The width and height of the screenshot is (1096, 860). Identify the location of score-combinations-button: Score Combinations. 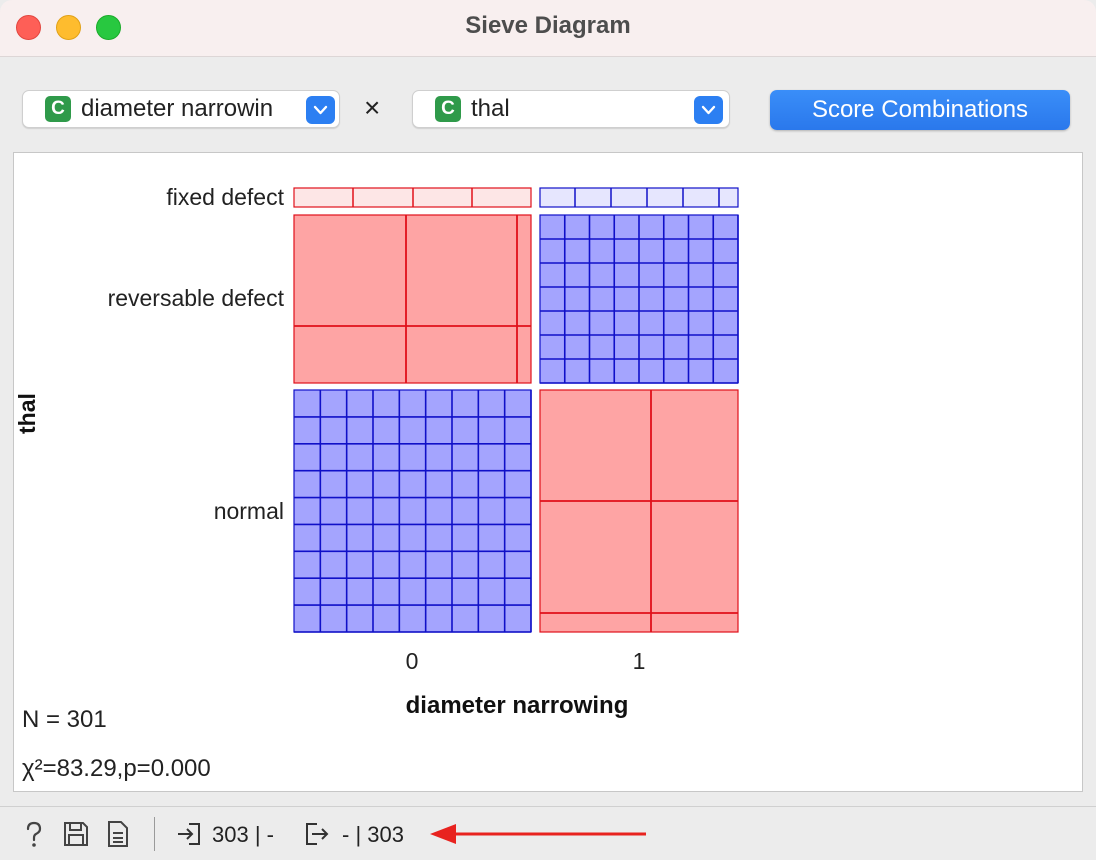
(920, 110).